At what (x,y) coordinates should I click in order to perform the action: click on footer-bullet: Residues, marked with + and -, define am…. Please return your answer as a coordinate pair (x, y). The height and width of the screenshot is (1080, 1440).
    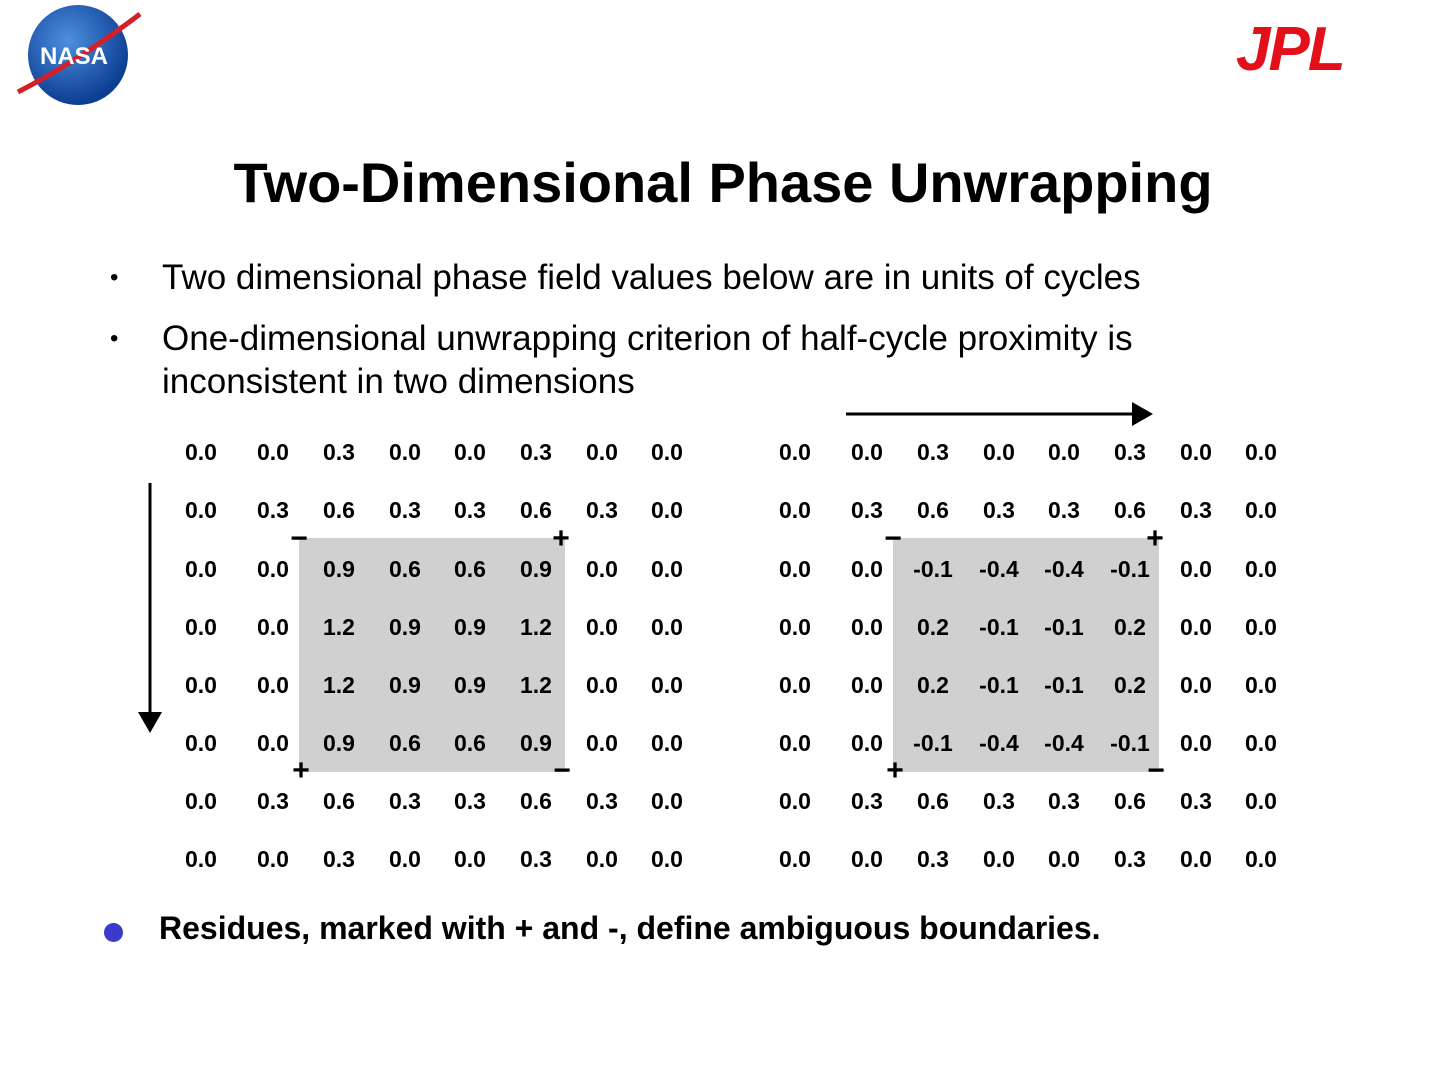
    Looking at the image, I should click on (630, 928).